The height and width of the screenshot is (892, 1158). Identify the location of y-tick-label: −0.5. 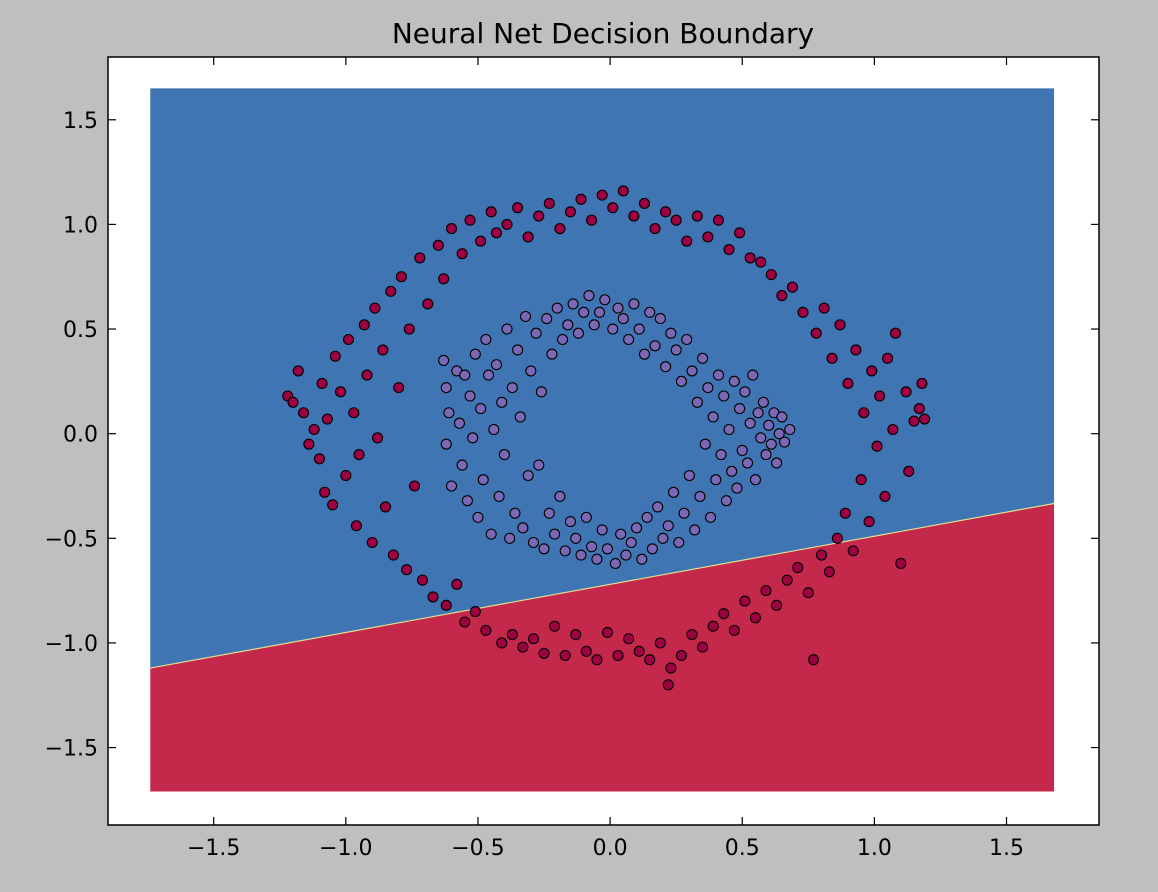
(71, 539).